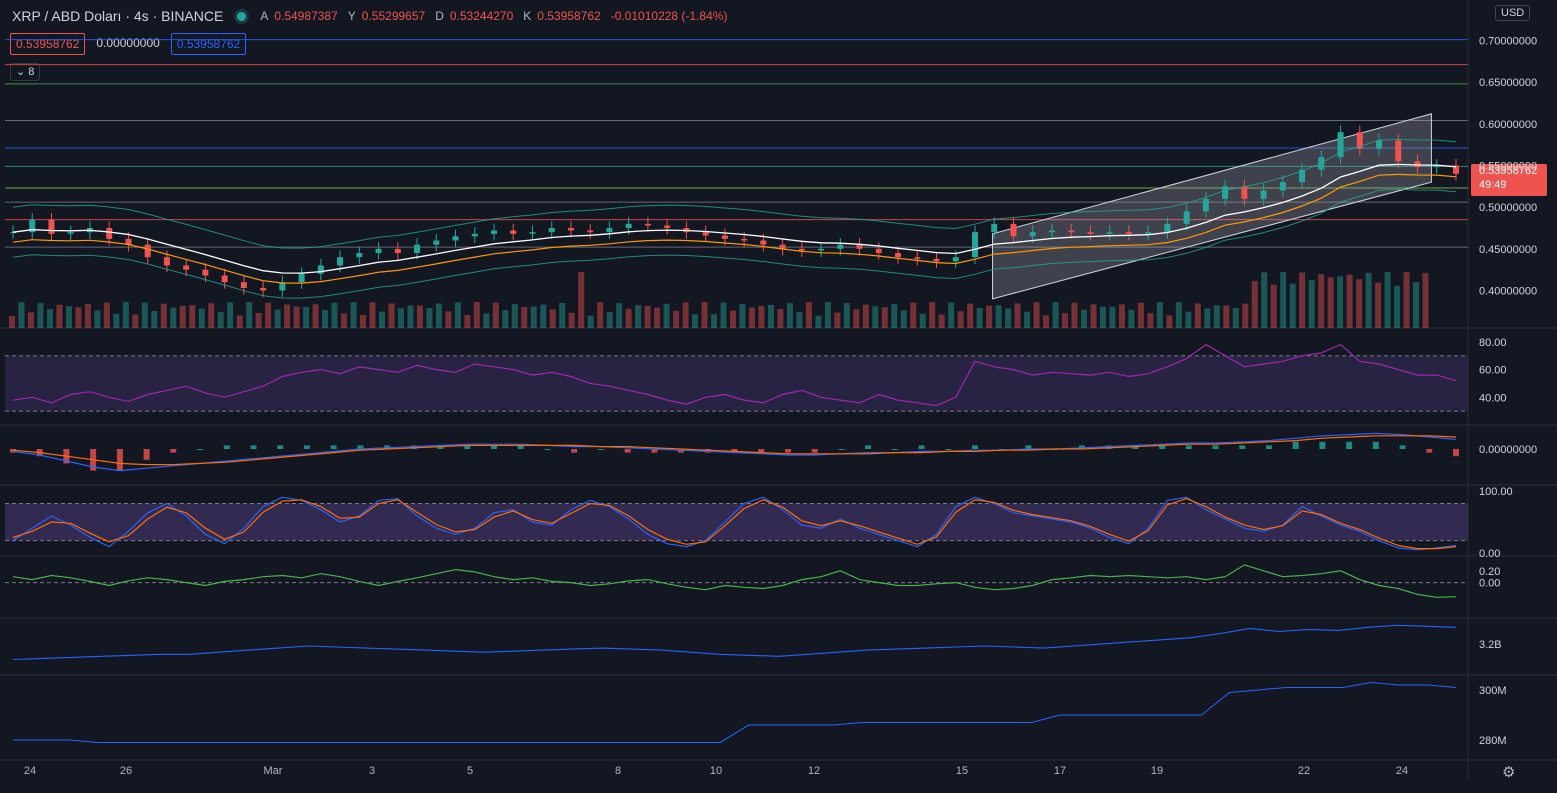  I want to click on gear-icon: ⚙, so click(1509, 772).